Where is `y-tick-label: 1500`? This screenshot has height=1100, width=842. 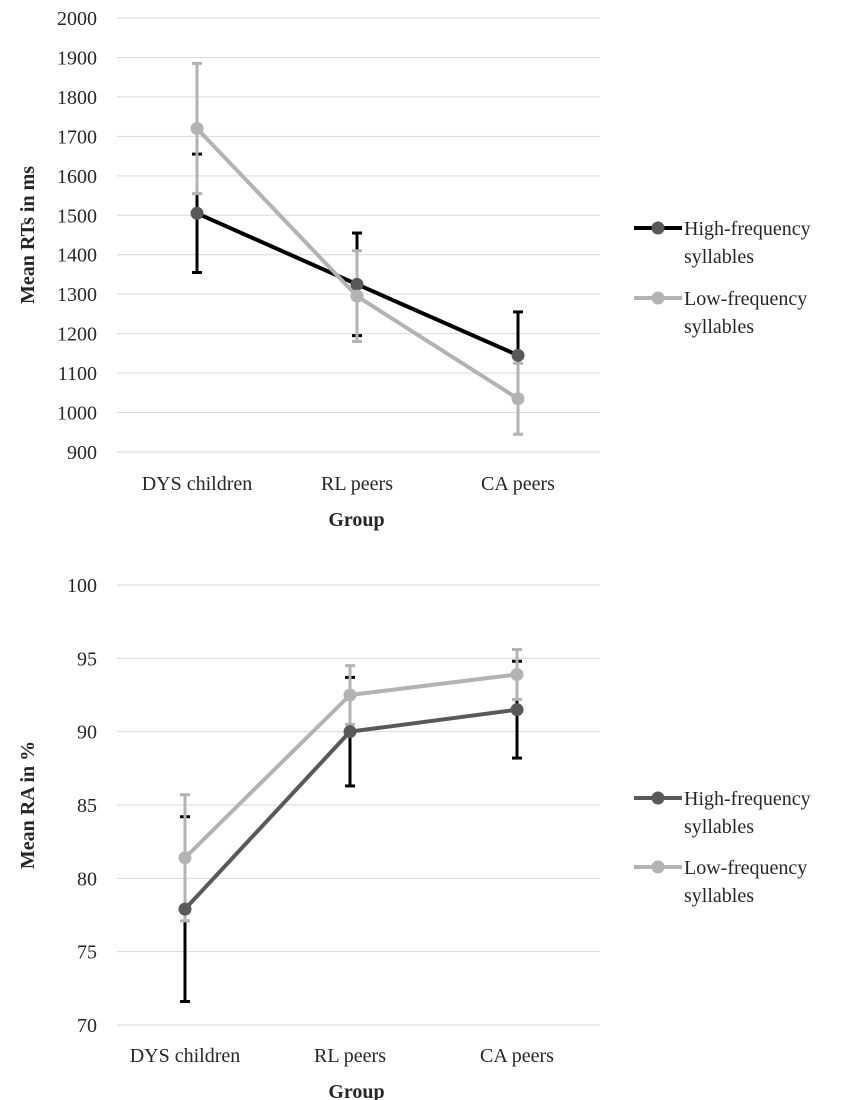
y-tick-label: 1500 is located at coordinates (77, 216).